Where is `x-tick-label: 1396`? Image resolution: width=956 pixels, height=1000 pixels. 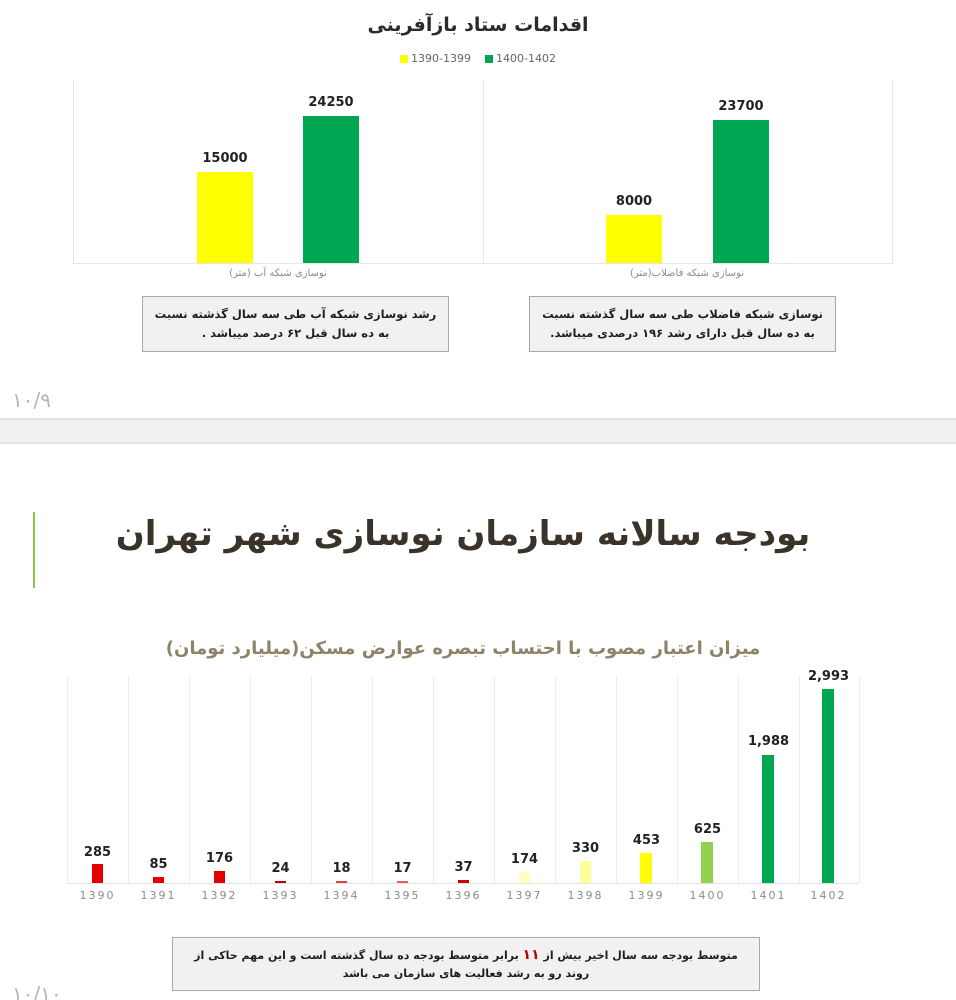
x-tick-label: 1396 is located at coordinates (463, 895).